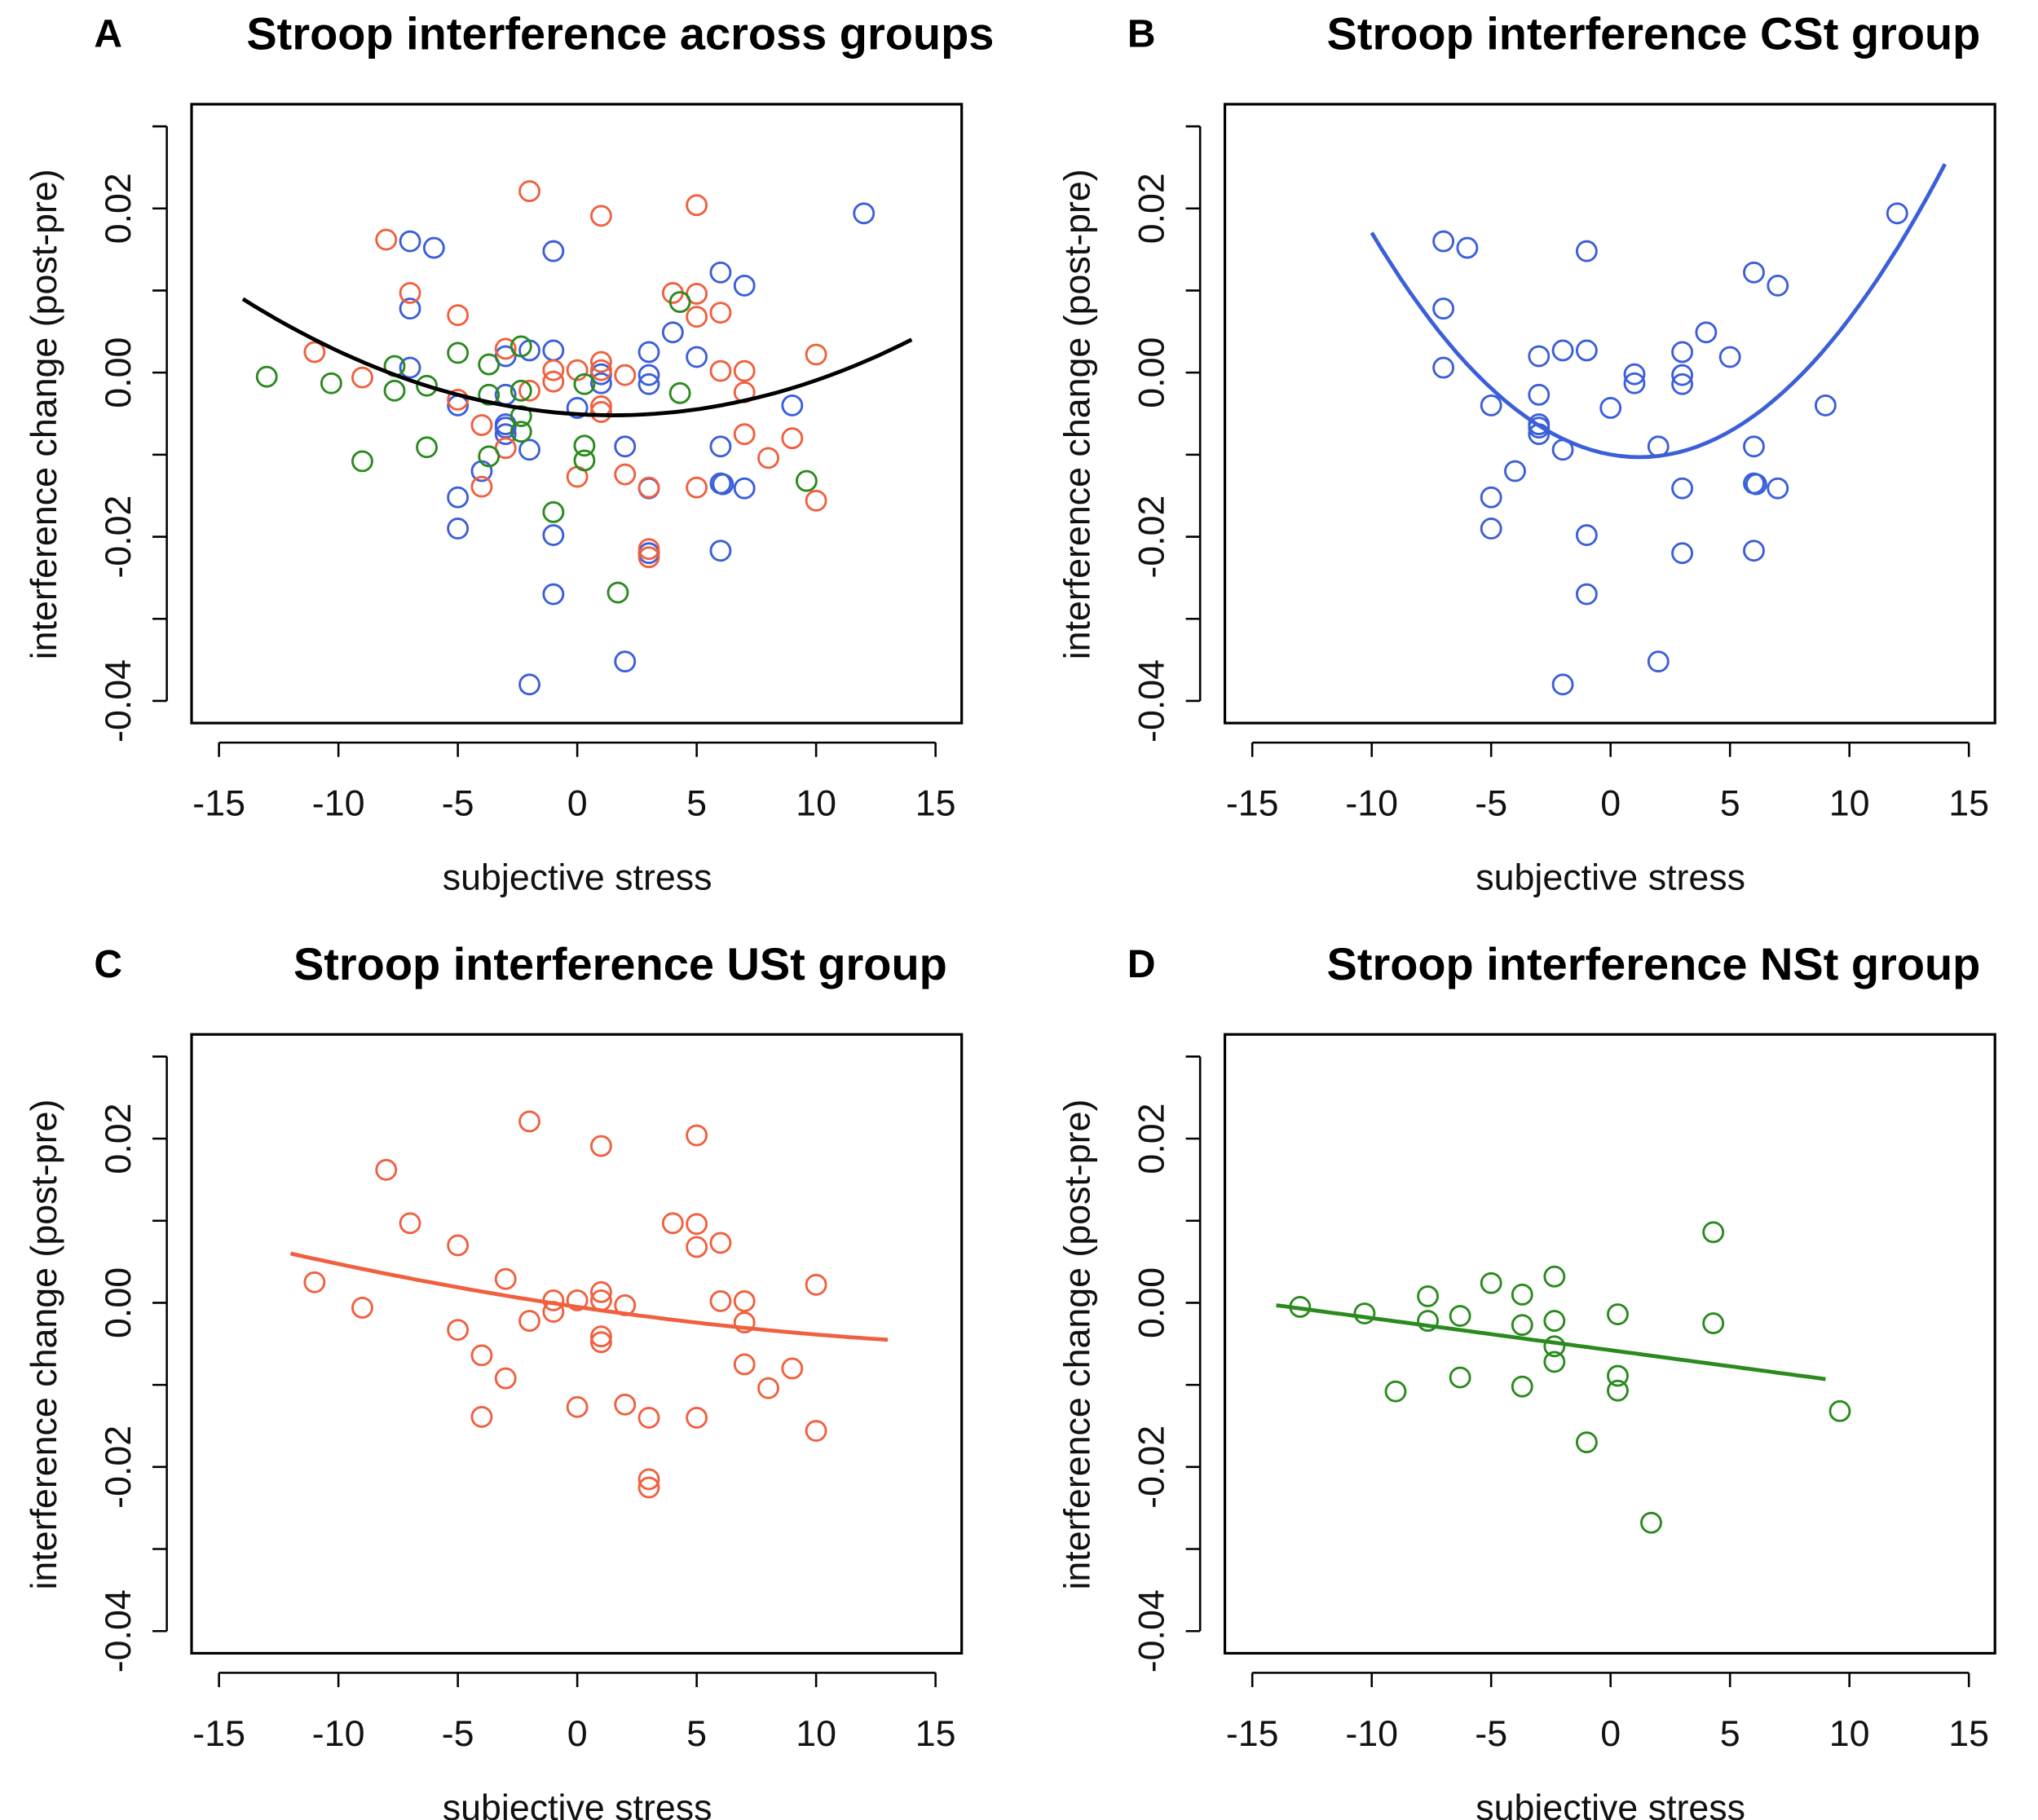 The height and width of the screenshot is (1820, 2038). Describe the element at coordinates (118, 1630) in the screenshot. I see `y-tick-label: -0.04` at that location.